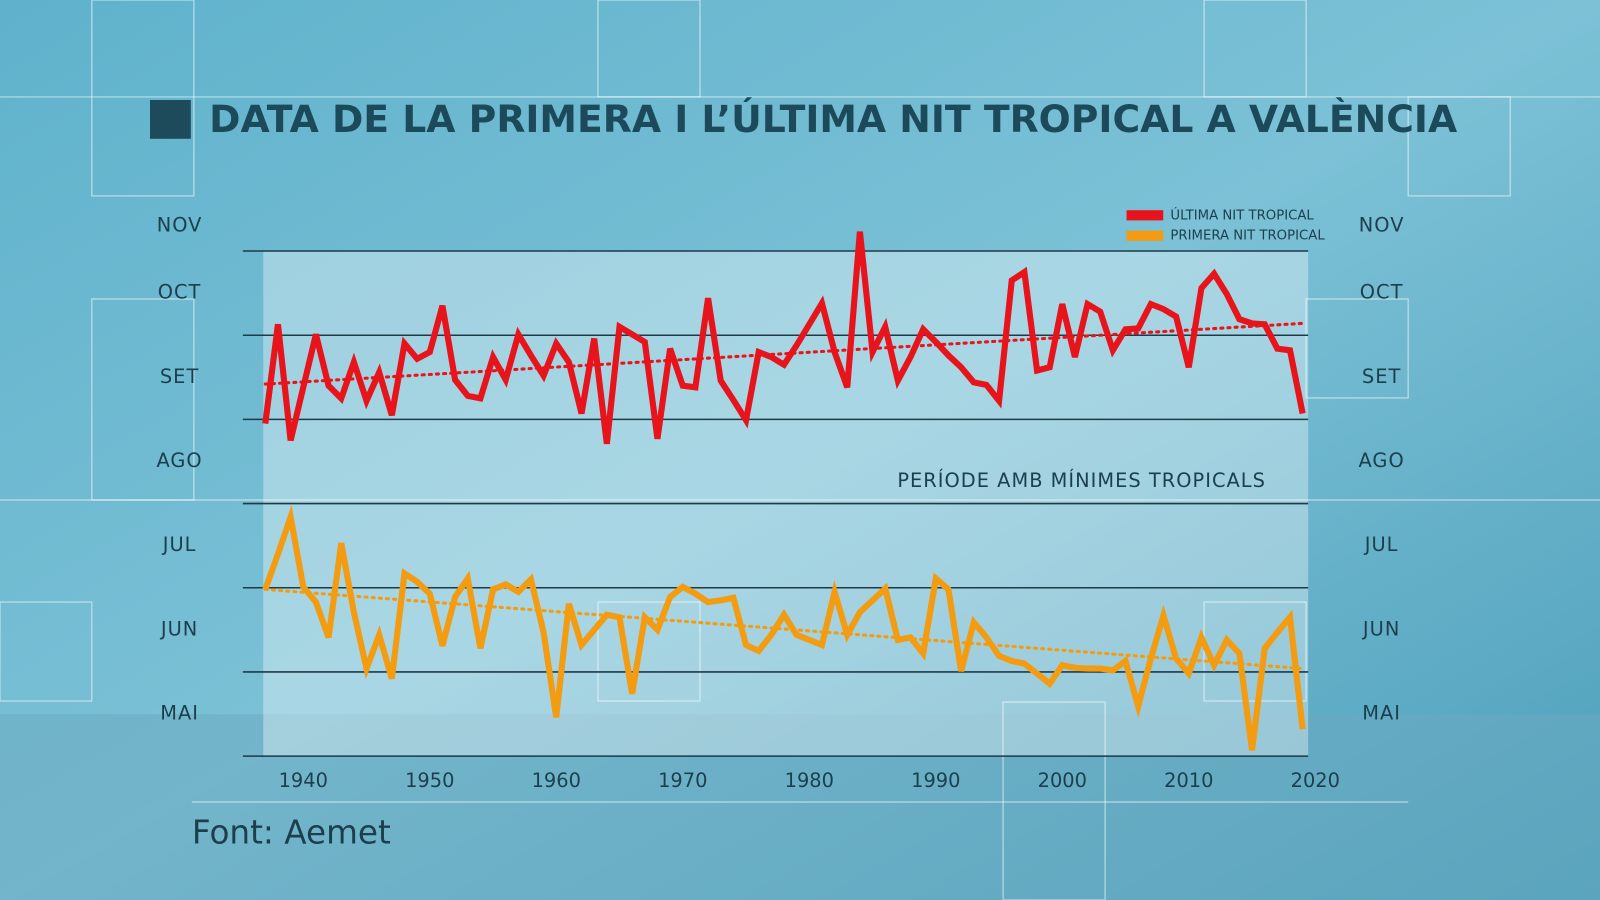 This screenshot has width=1600, height=900. What do you see at coordinates (1247, 236) in the screenshot?
I see `legend-label: PRIMERA NIT TROPICAL` at bounding box center [1247, 236].